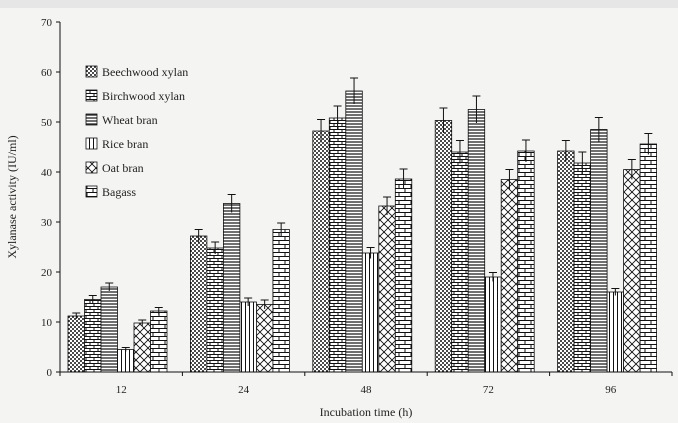 The height and width of the screenshot is (423, 678). What do you see at coordinates (47, 23) in the screenshot?
I see `y-tick-label: 70` at bounding box center [47, 23].